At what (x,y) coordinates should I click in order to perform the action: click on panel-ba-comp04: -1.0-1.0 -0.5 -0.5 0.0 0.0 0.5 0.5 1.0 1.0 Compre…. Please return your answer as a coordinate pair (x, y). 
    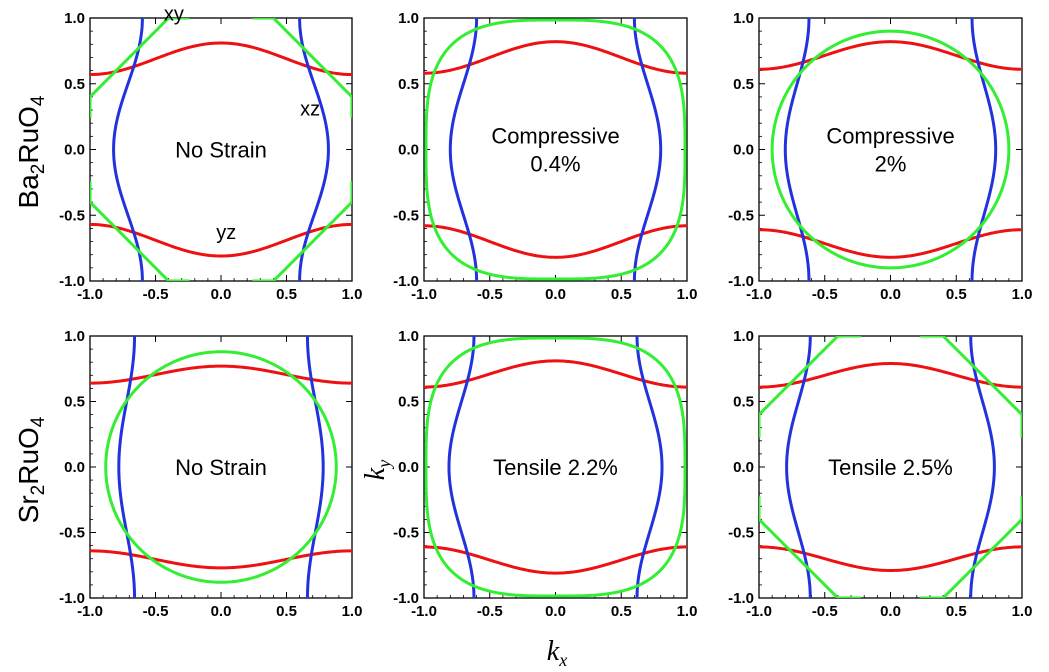
    Looking at the image, I should click on (545, 156).